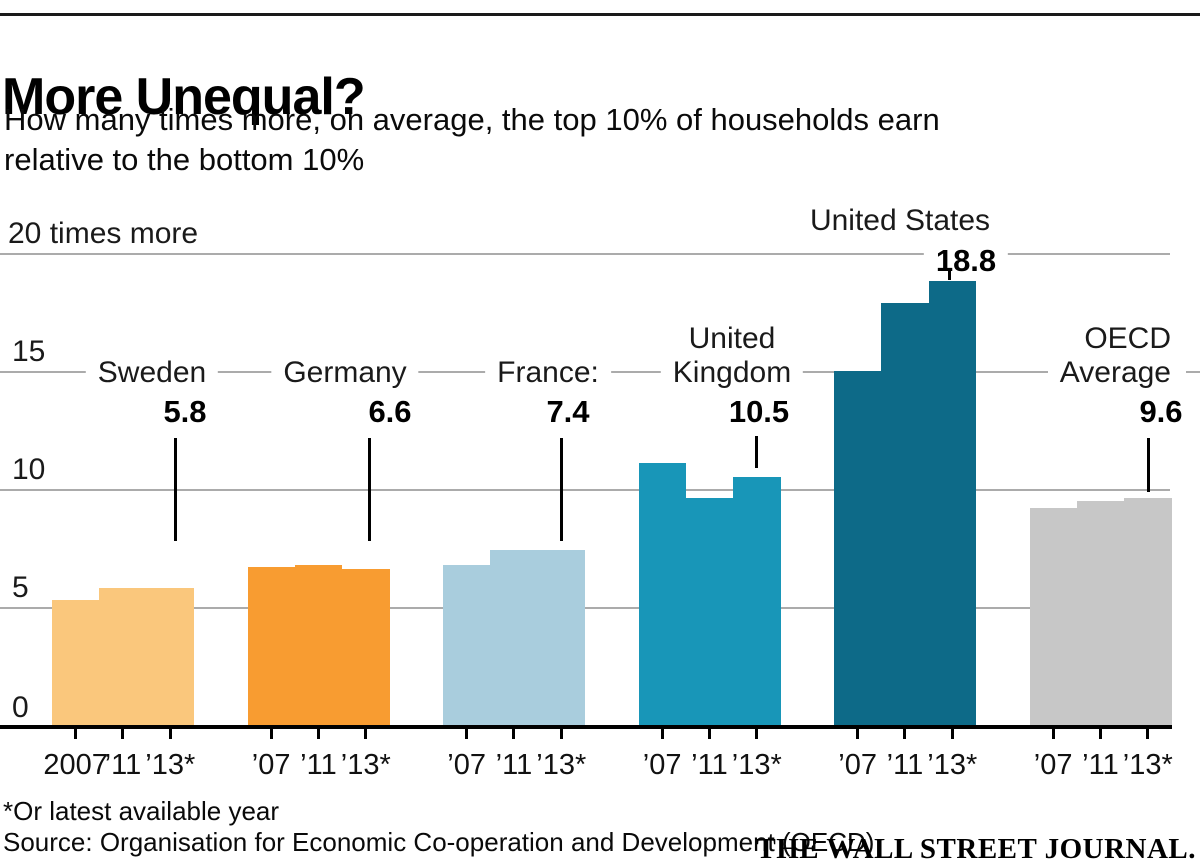 The height and width of the screenshot is (866, 1200). What do you see at coordinates (318, 644) in the screenshot?
I see `bar-germany-2011` at bounding box center [318, 644].